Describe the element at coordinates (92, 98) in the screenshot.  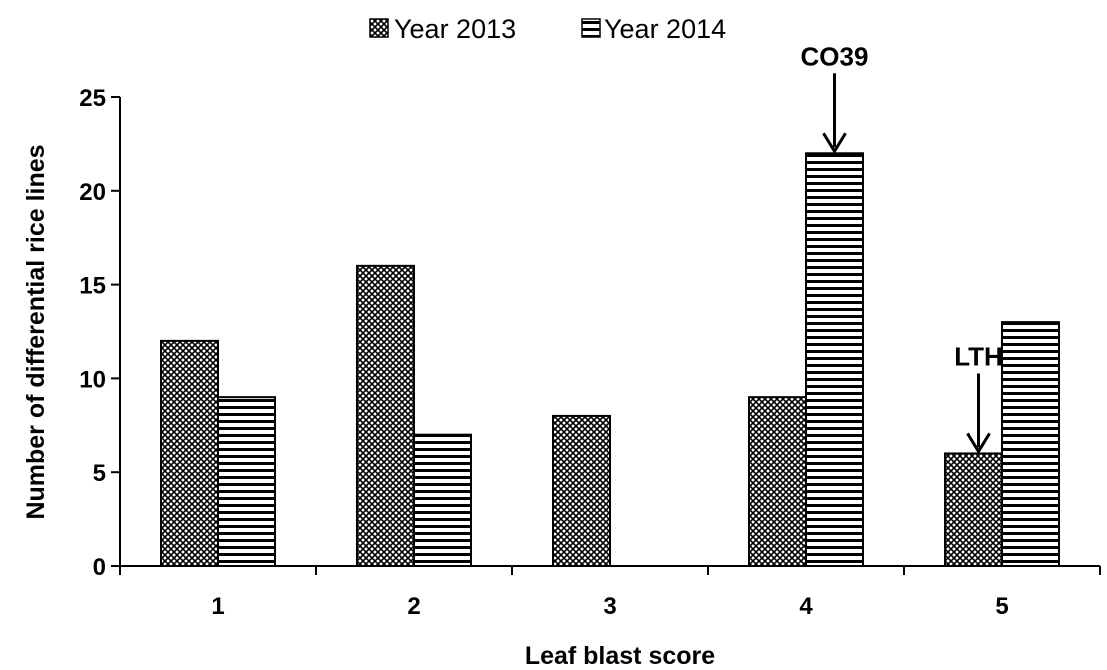
I see `y-tick-label: 25` at that location.